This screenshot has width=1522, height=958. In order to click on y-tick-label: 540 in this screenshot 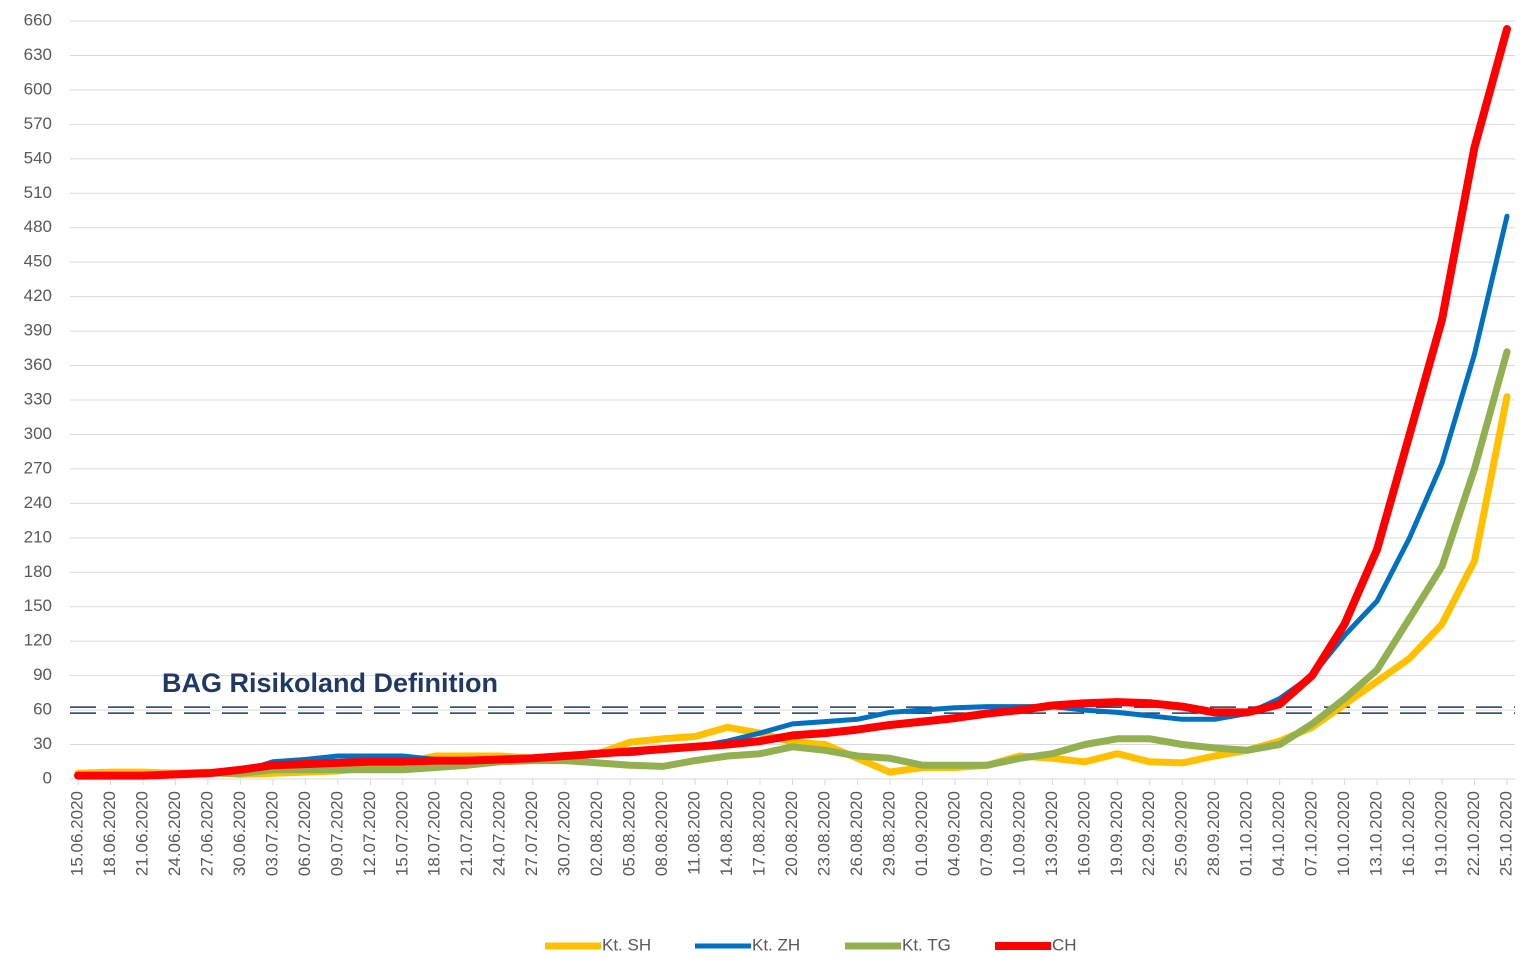, I will do `click(38, 157)`.